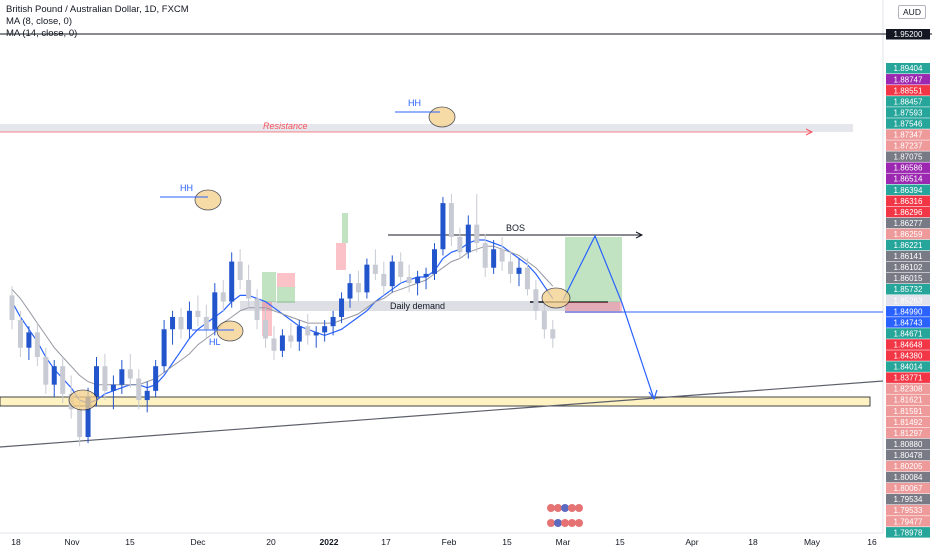 The width and height of the screenshot is (932, 550). Describe the element at coordinates (282, 315) in the screenshot. I see `ma14-line` at that location.